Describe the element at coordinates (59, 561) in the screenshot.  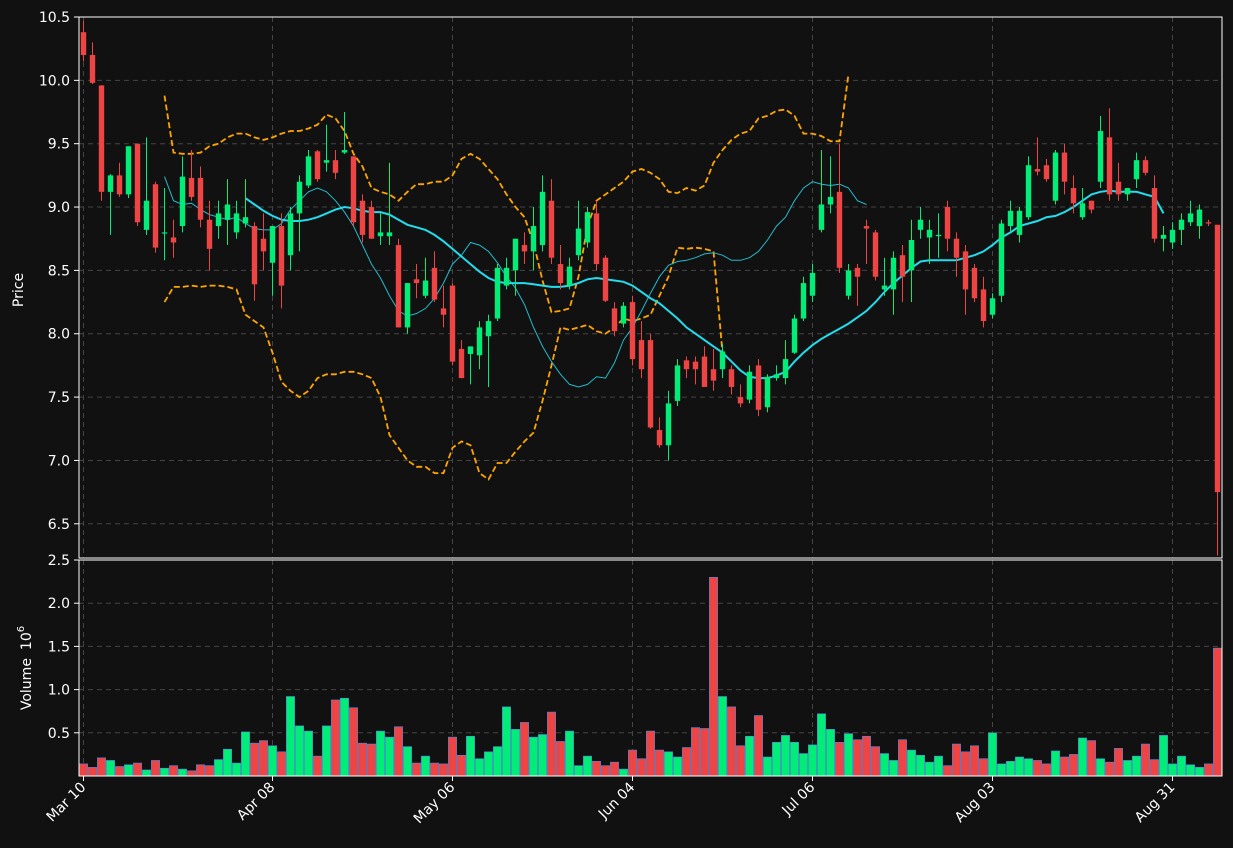
I see `volume-tick-label: 2.5` at that location.